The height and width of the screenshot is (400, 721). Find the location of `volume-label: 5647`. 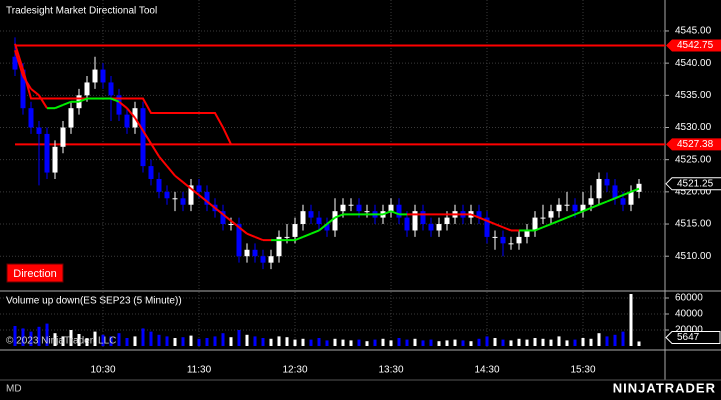

volume-label: 5647 is located at coordinates (688, 337).